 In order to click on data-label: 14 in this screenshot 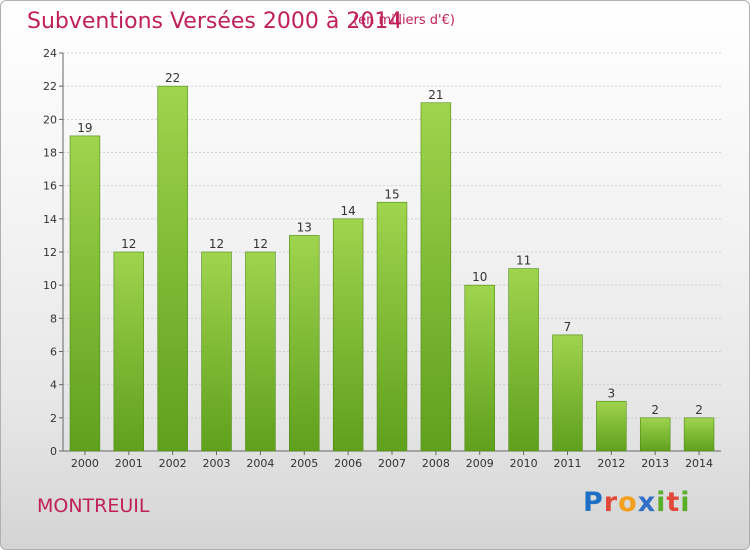, I will do `click(347, 211)`.